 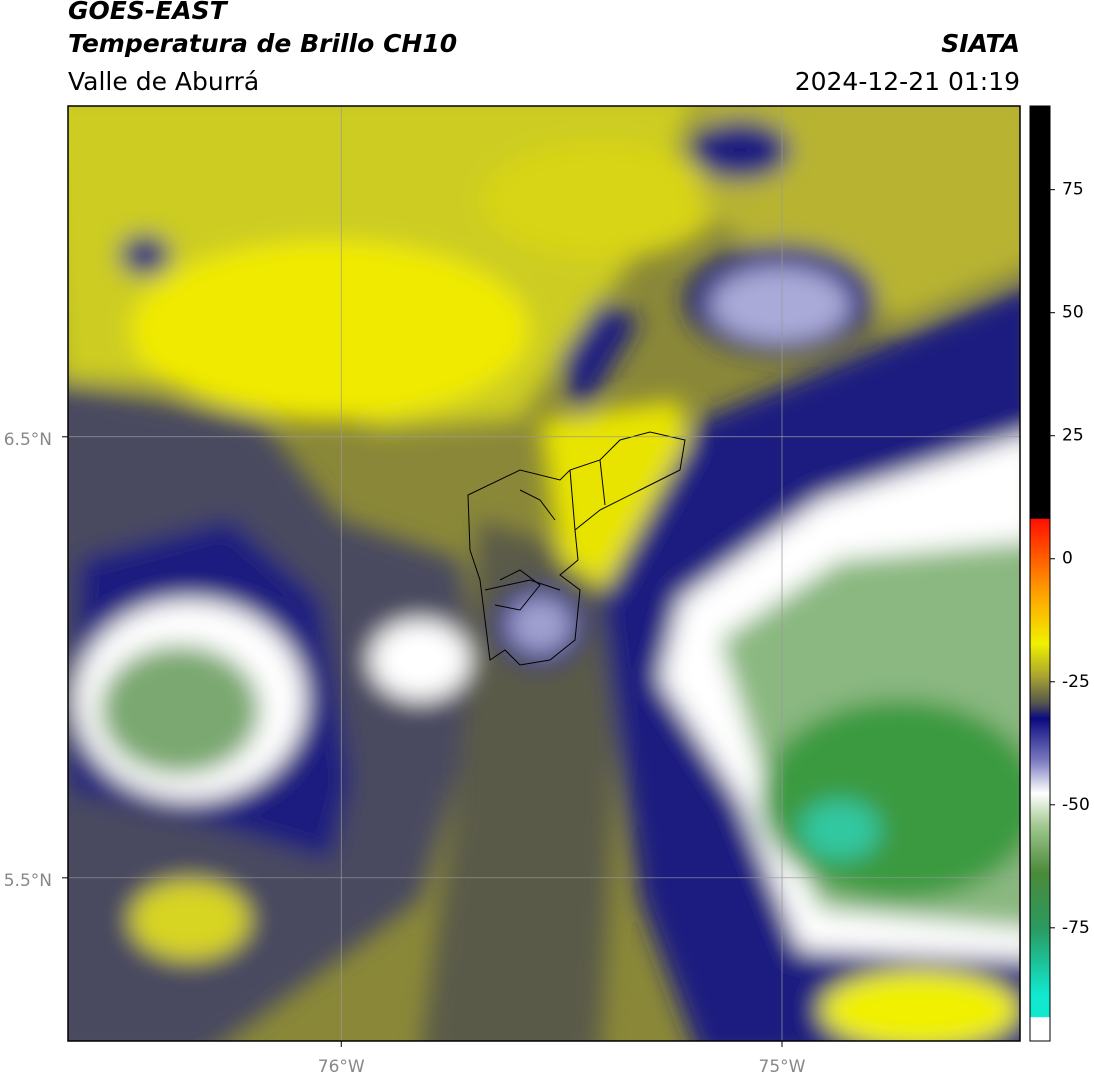 I want to click on subtitle: Temperatura de Brillo CH10, so click(x=262, y=43).